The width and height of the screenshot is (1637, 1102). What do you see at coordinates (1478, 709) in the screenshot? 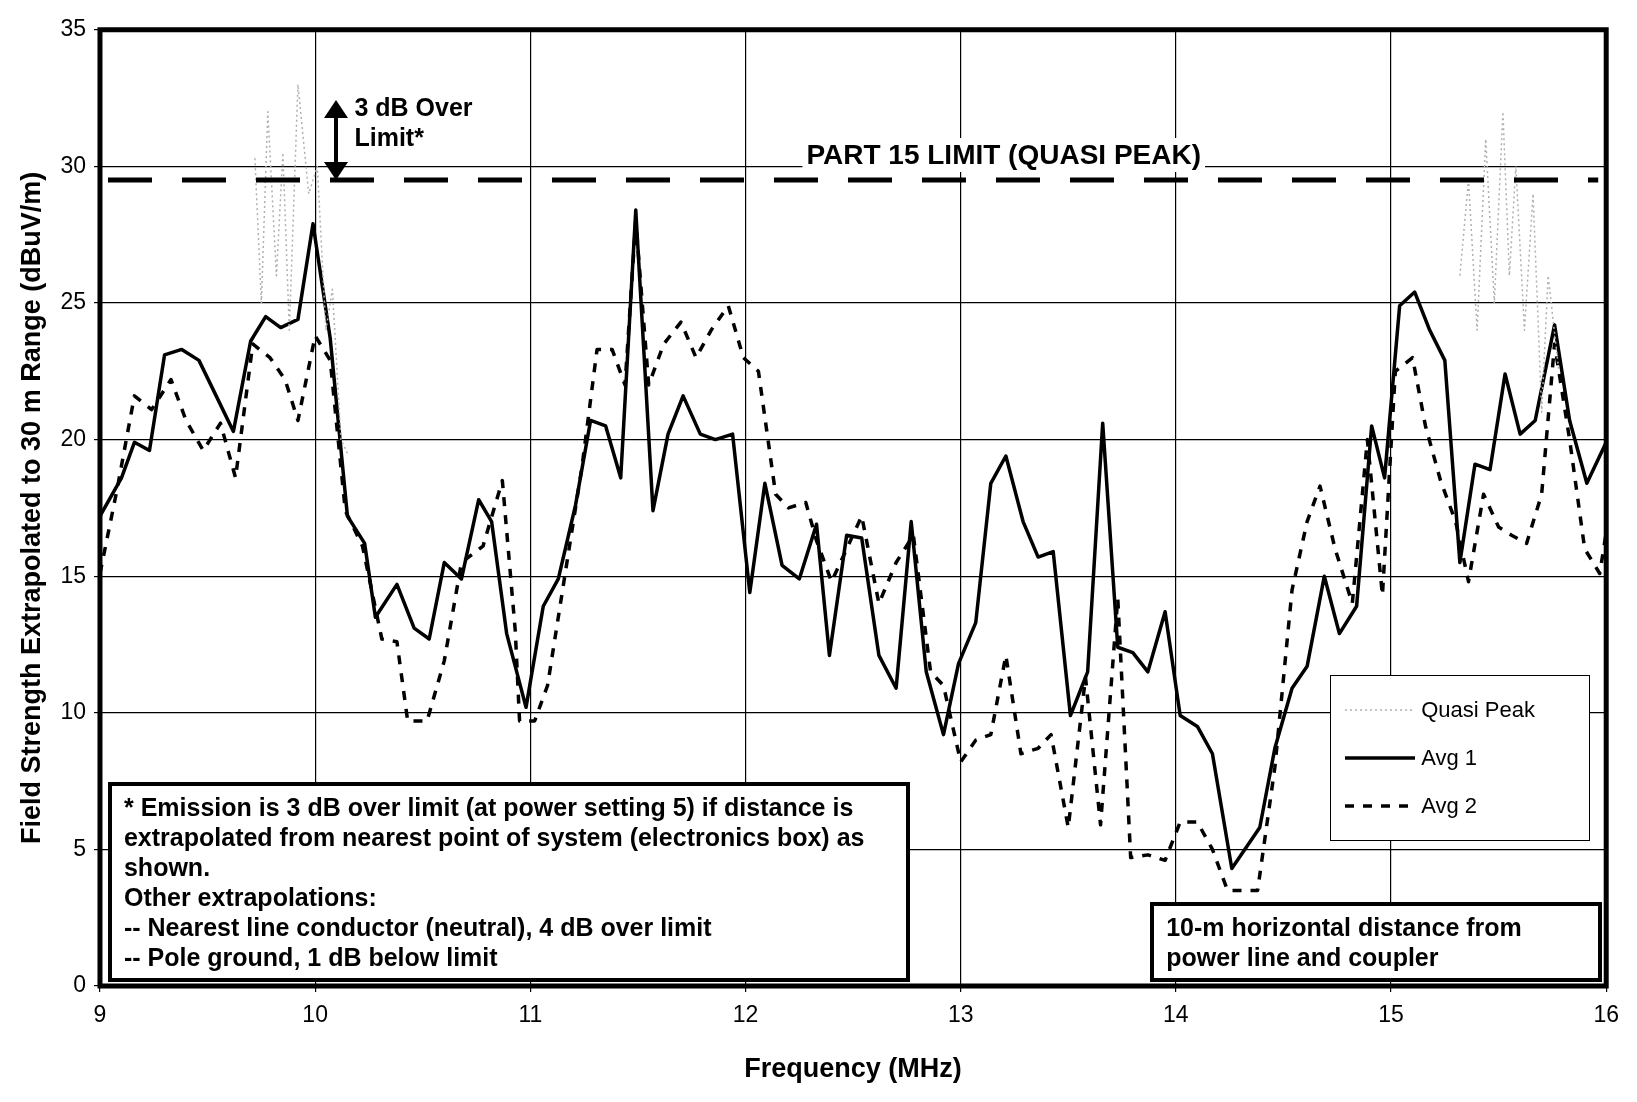
I see `legend-label: Quasi Peak` at bounding box center [1478, 709].